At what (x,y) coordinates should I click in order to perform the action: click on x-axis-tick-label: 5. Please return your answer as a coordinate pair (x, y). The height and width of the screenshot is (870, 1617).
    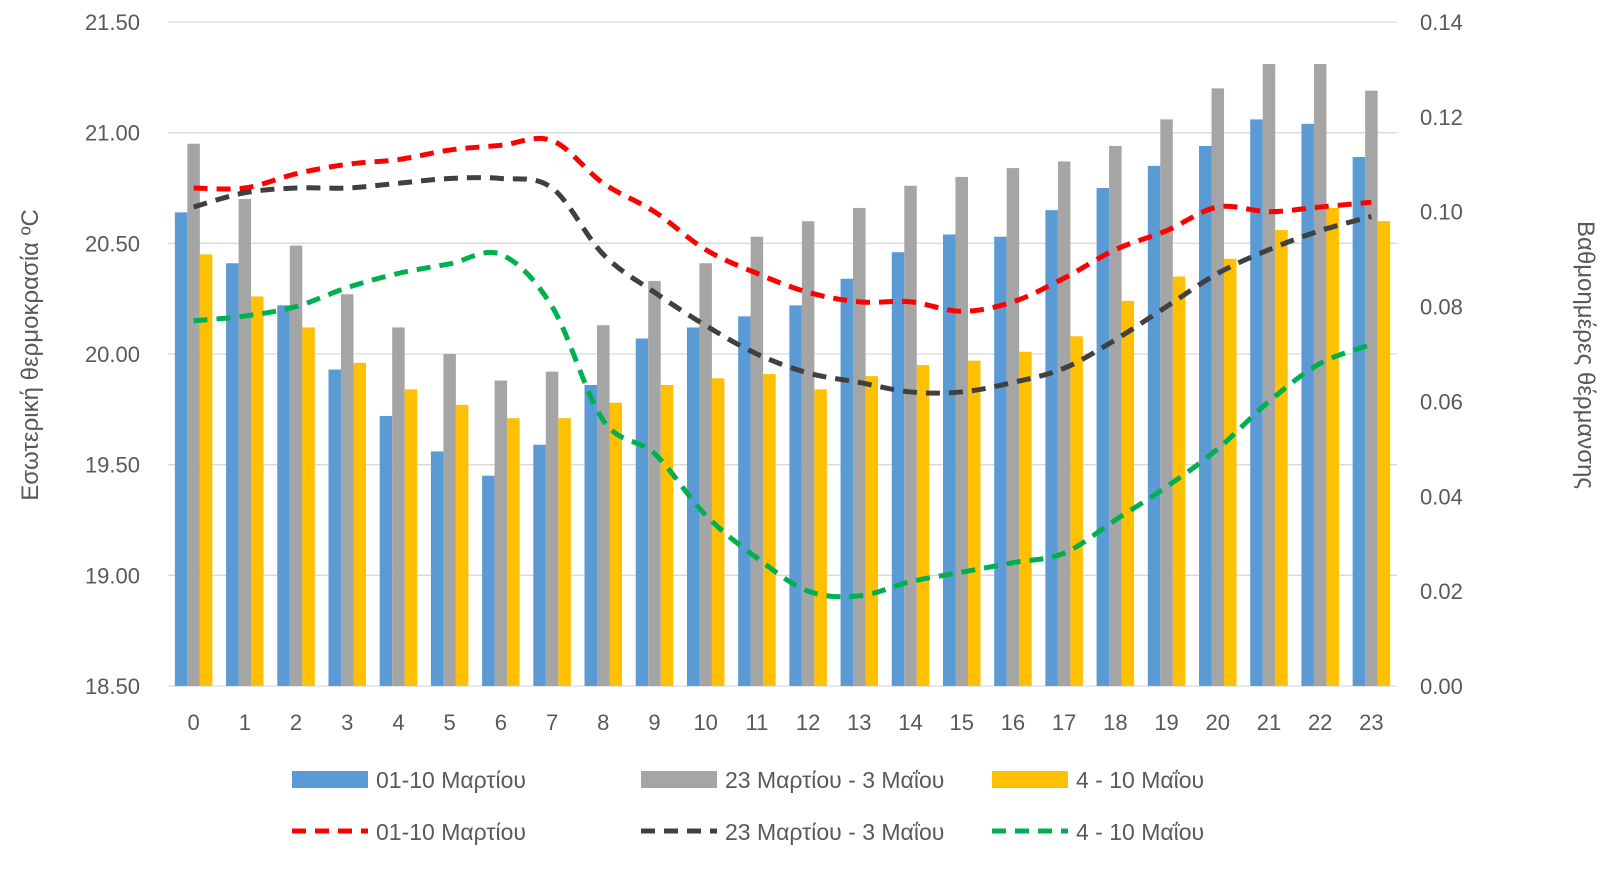
    Looking at the image, I should click on (450, 722).